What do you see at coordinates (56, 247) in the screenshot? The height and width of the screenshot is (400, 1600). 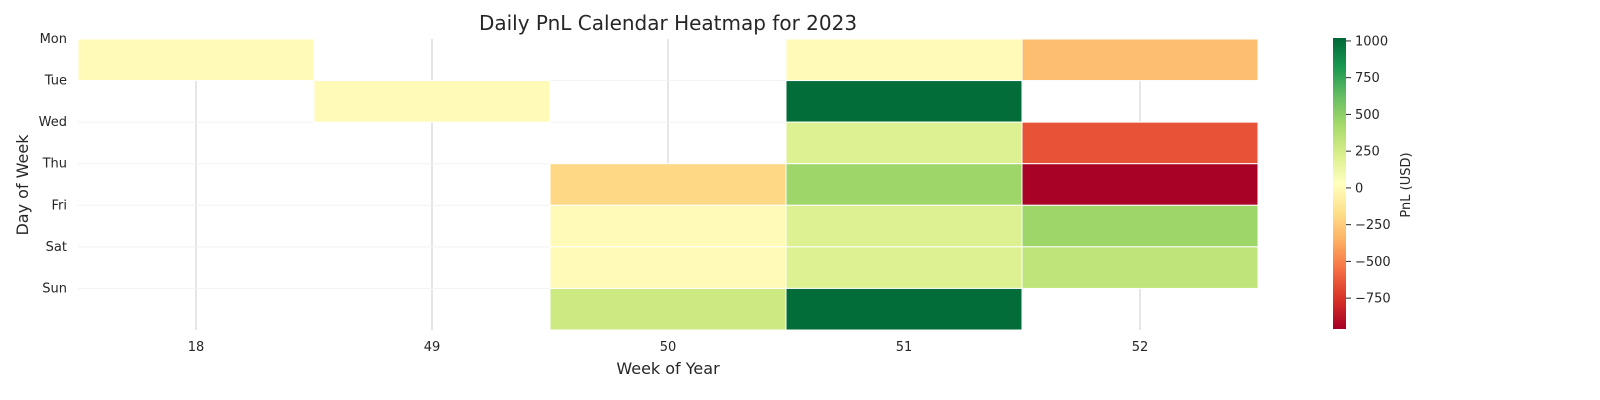 I see `y-tick-label: Sat` at bounding box center [56, 247].